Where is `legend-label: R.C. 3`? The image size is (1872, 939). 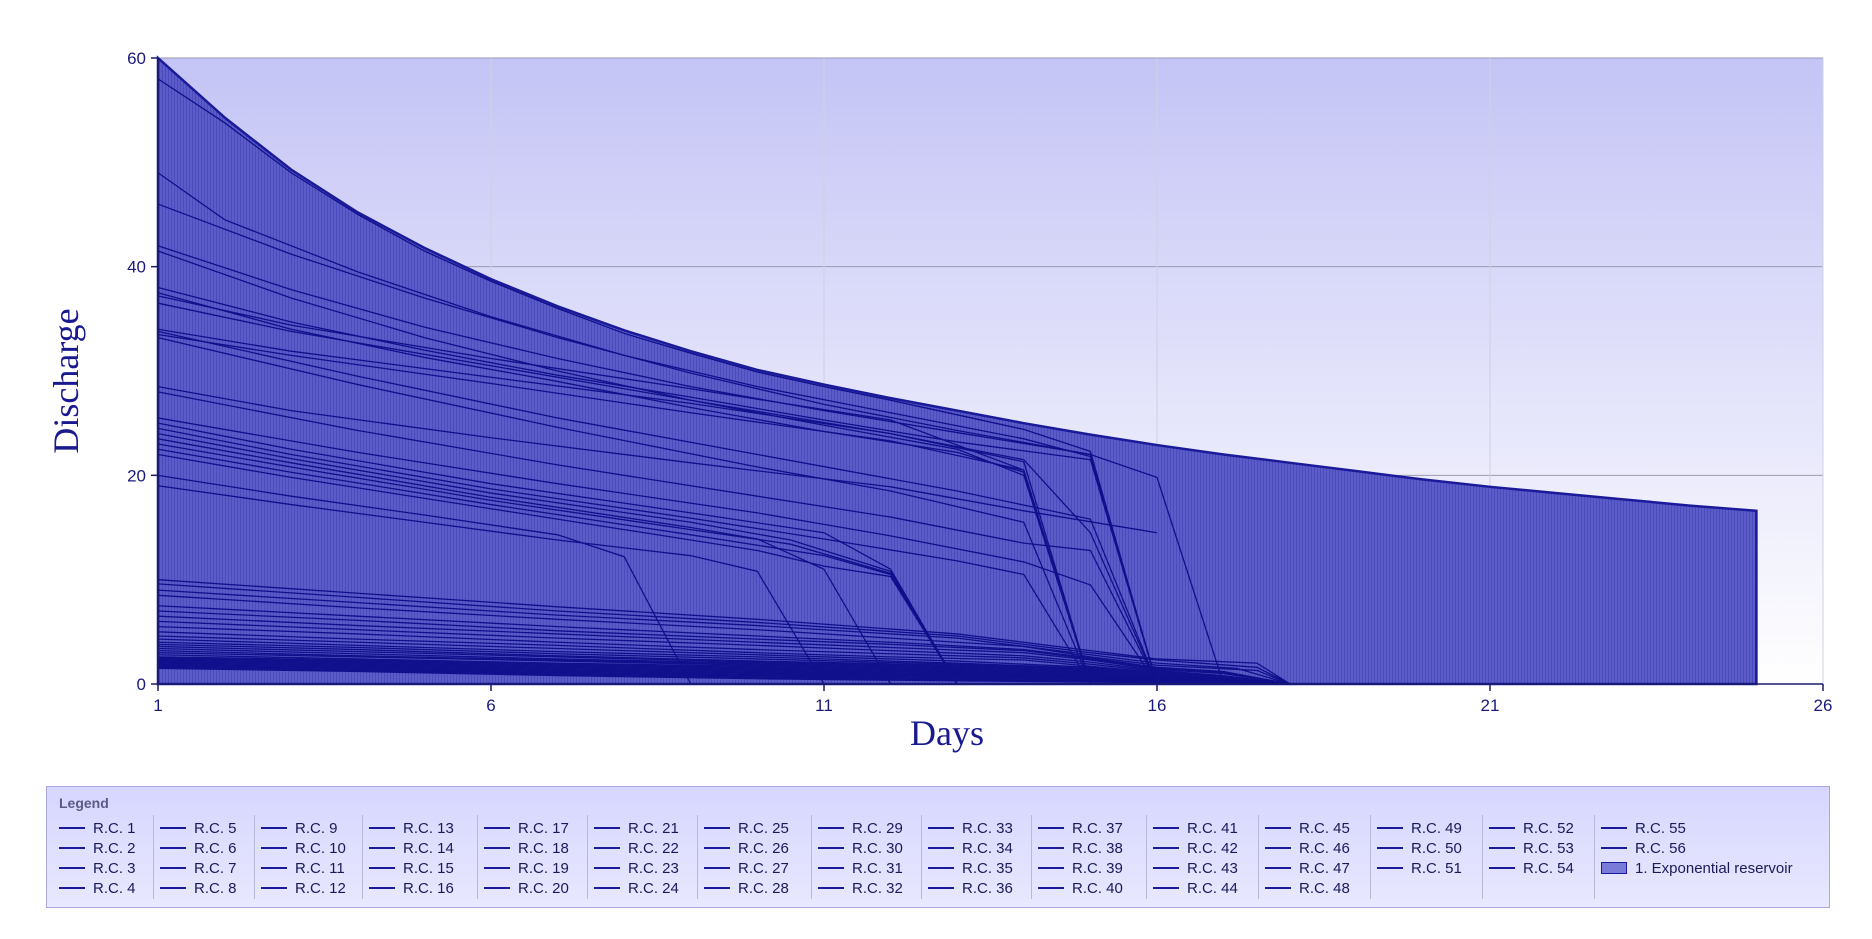
legend-label: R.C. 3 is located at coordinates (114, 868).